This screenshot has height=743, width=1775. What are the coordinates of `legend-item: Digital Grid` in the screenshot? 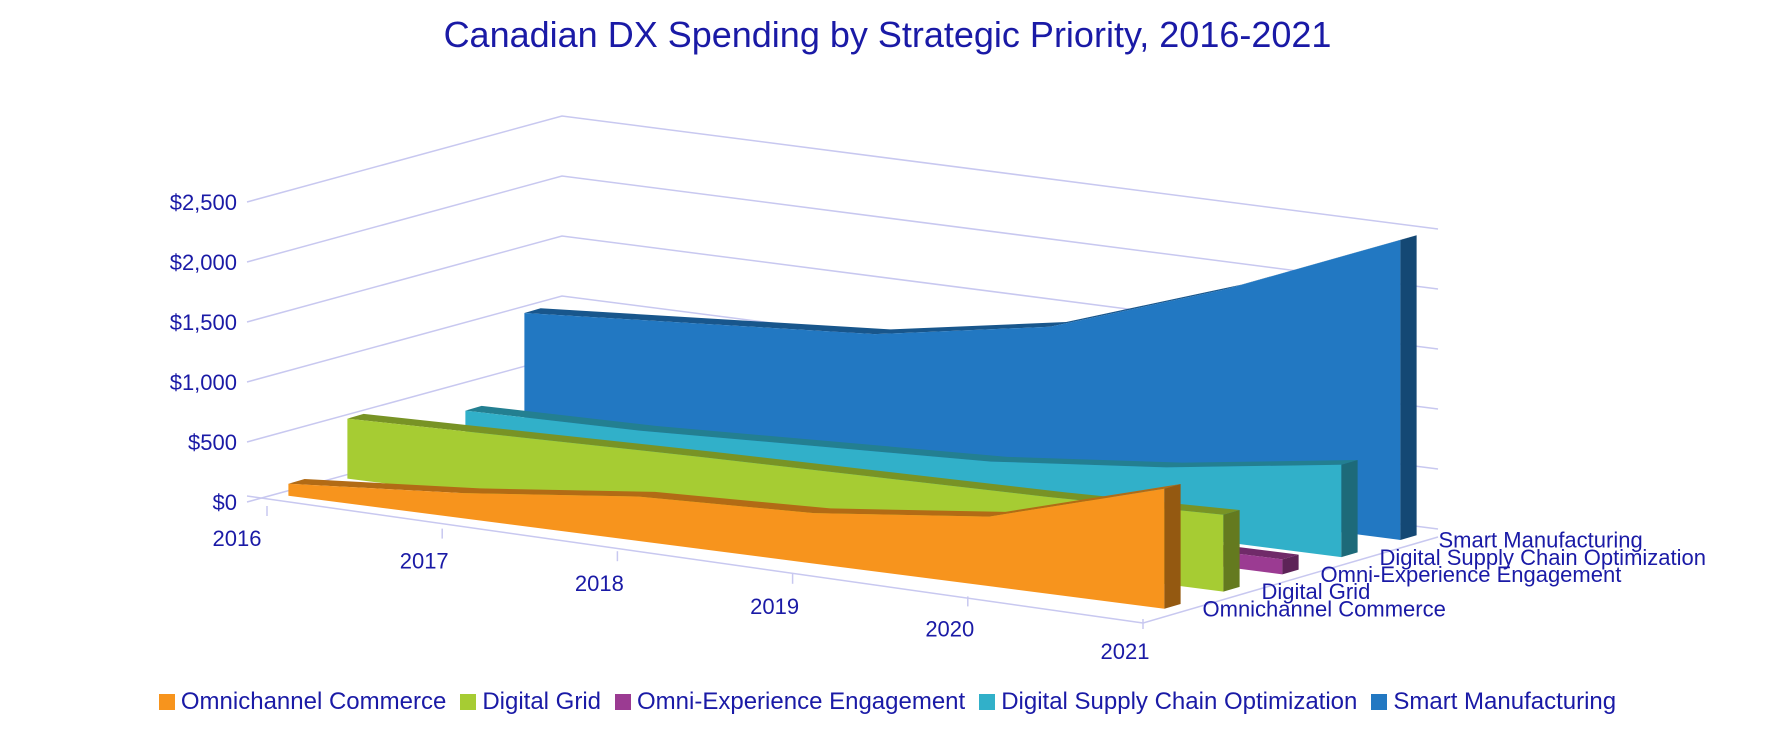 It's located at (530, 702).